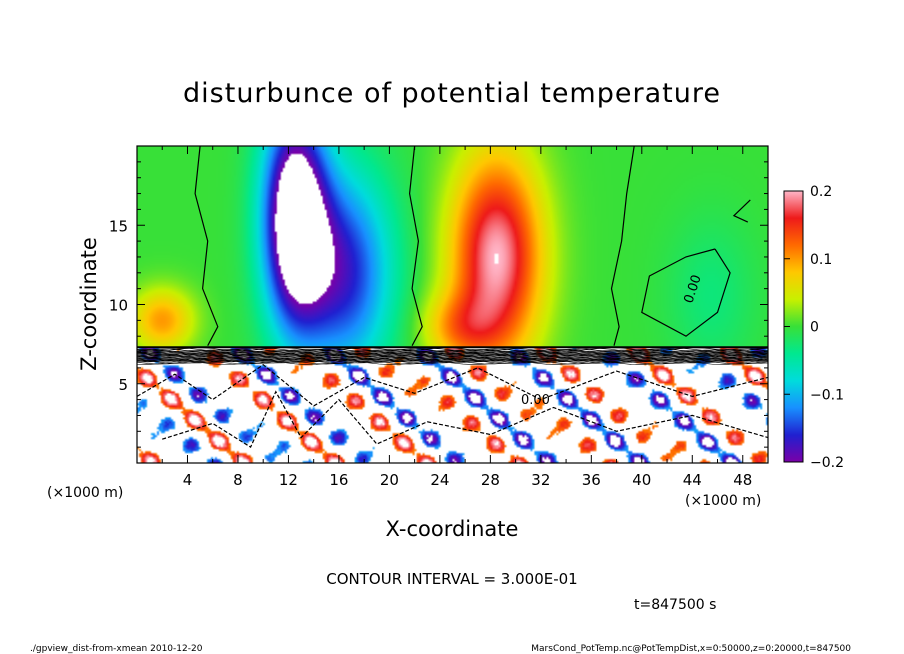 The width and height of the screenshot is (904, 654). I want to click on x-tick-label: 48, so click(742, 480).